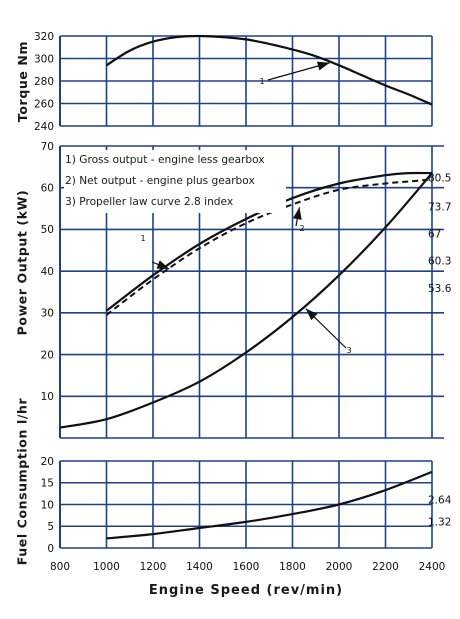 The height and width of the screenshot is (619, 460). I want to click on power-right-label: 60.3, so click(439, 262).